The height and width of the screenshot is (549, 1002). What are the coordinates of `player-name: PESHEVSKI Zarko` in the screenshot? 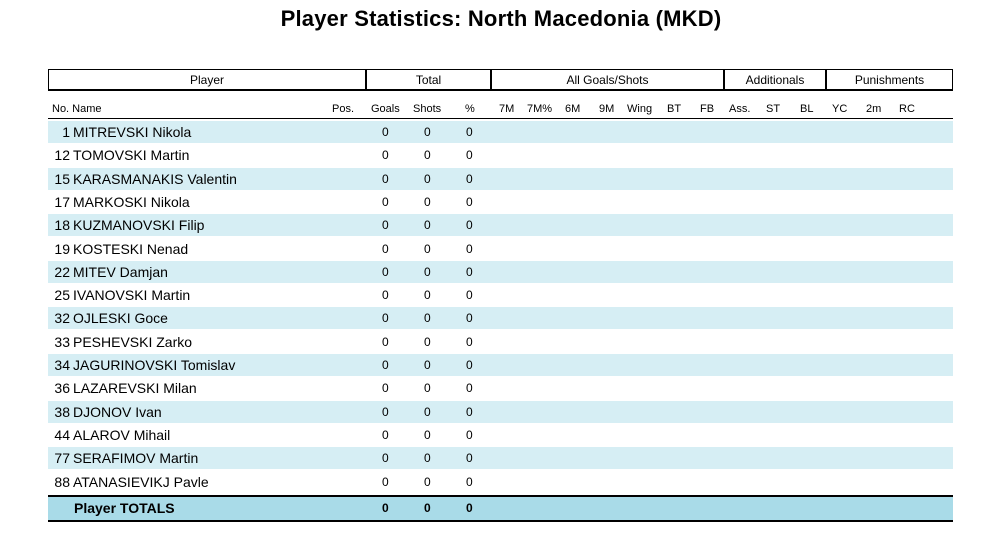 It's located at (133, 341).